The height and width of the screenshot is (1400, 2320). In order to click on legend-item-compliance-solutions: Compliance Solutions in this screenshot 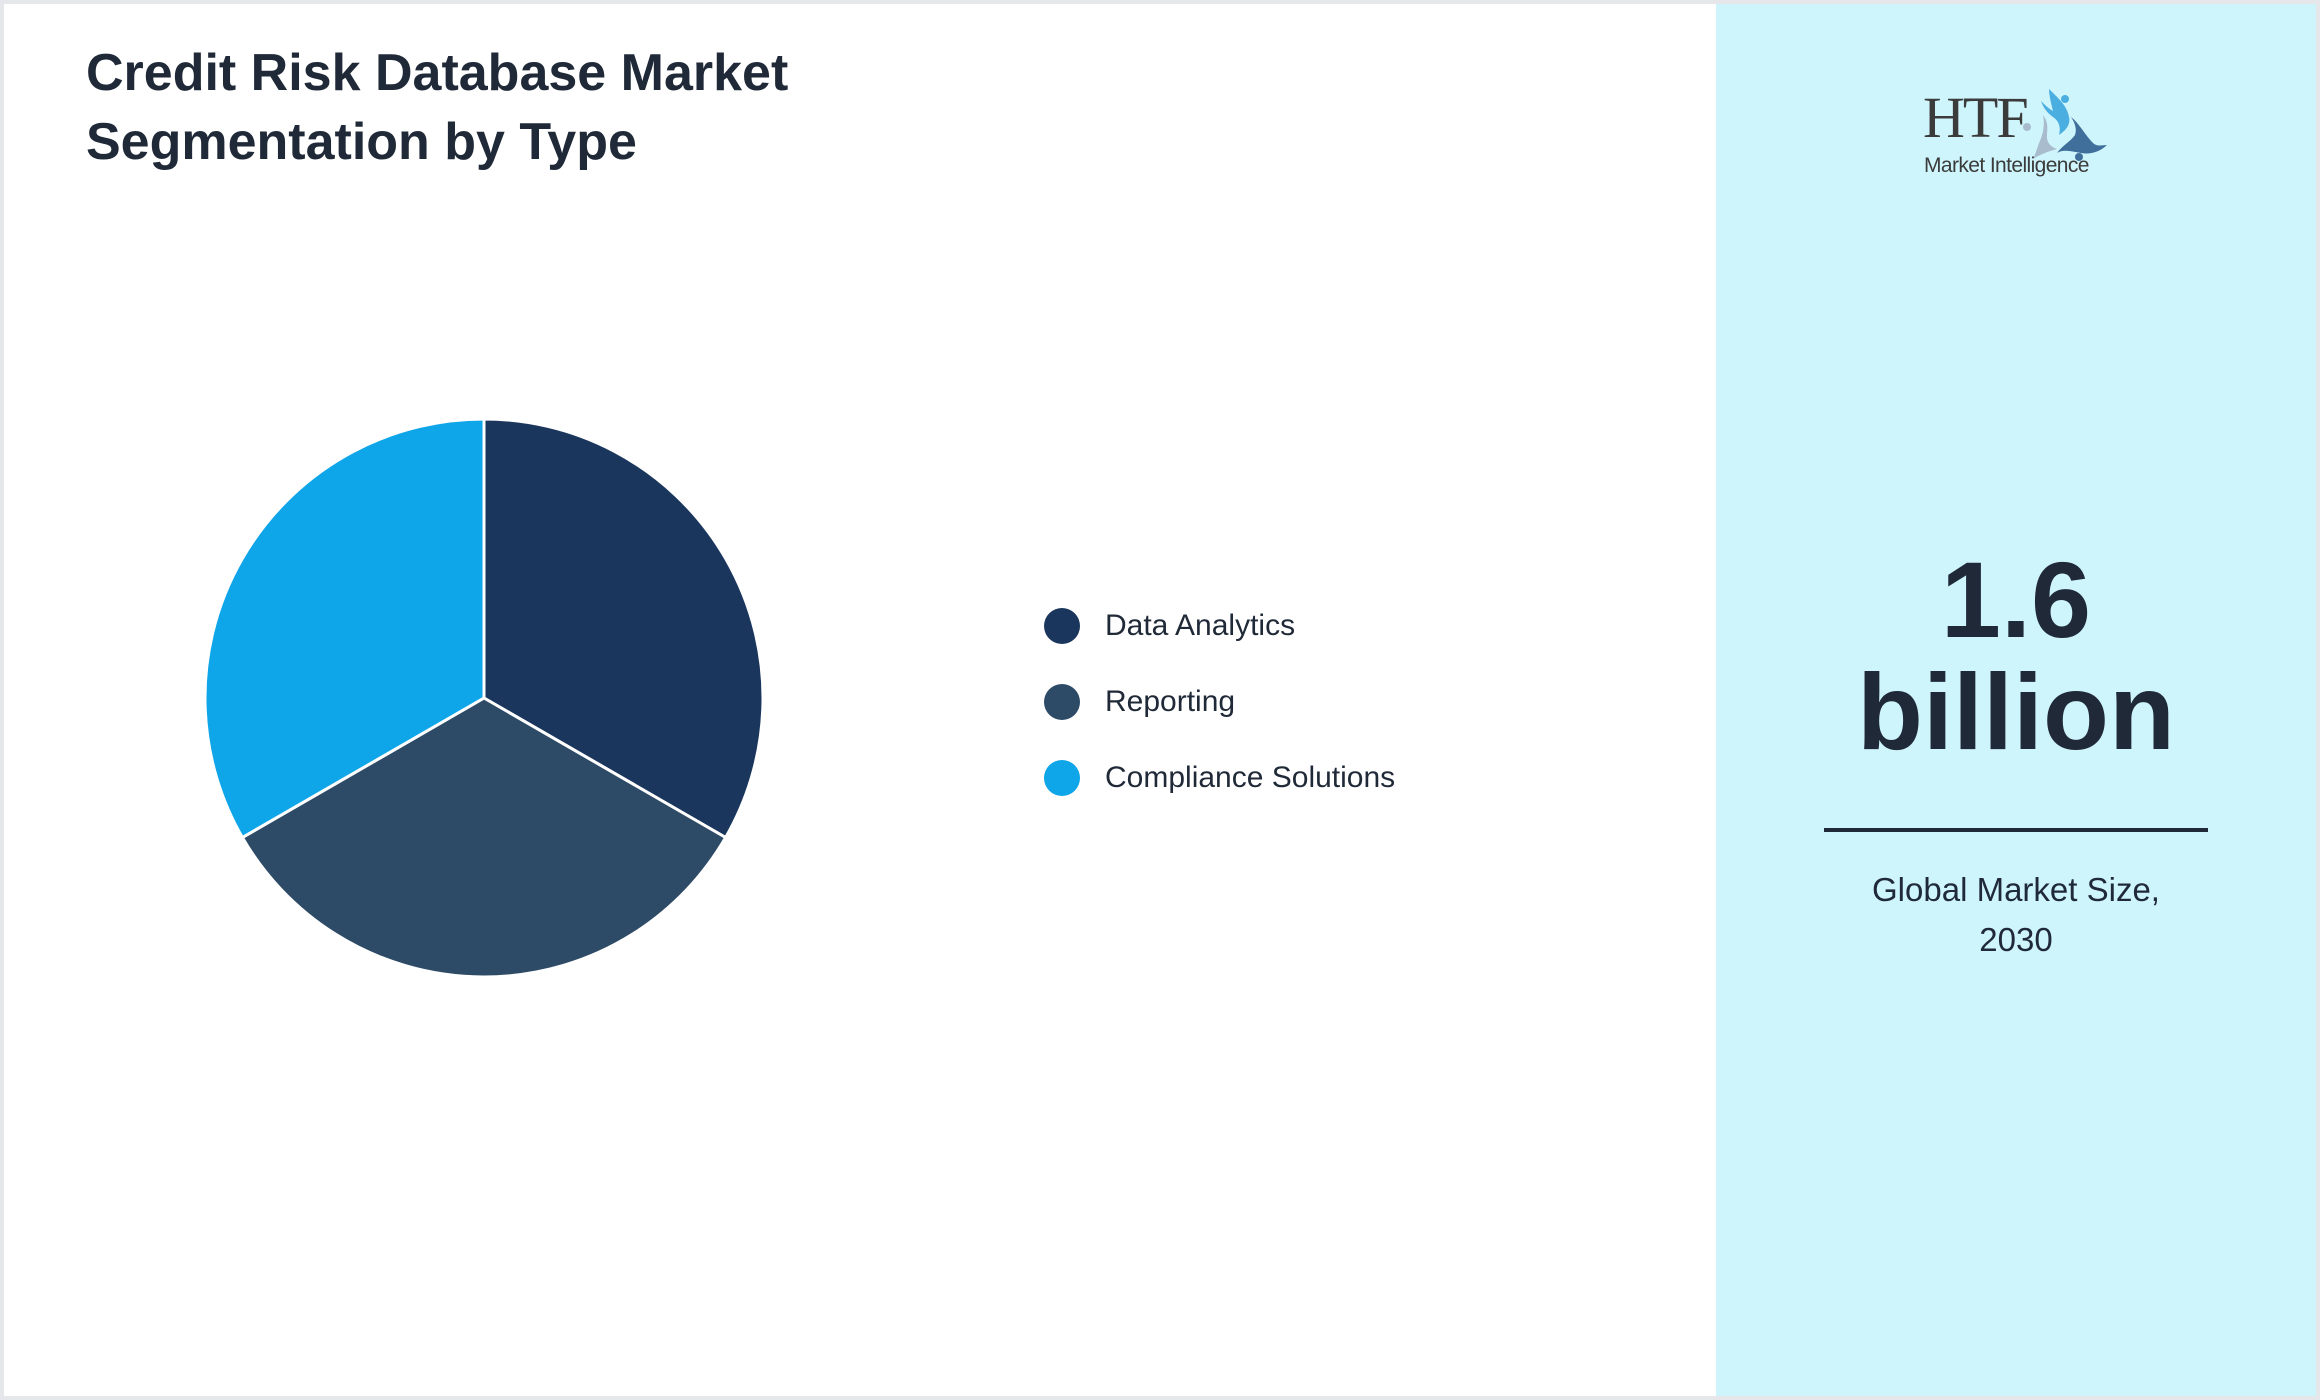, I will do `click(1219, 778)`.